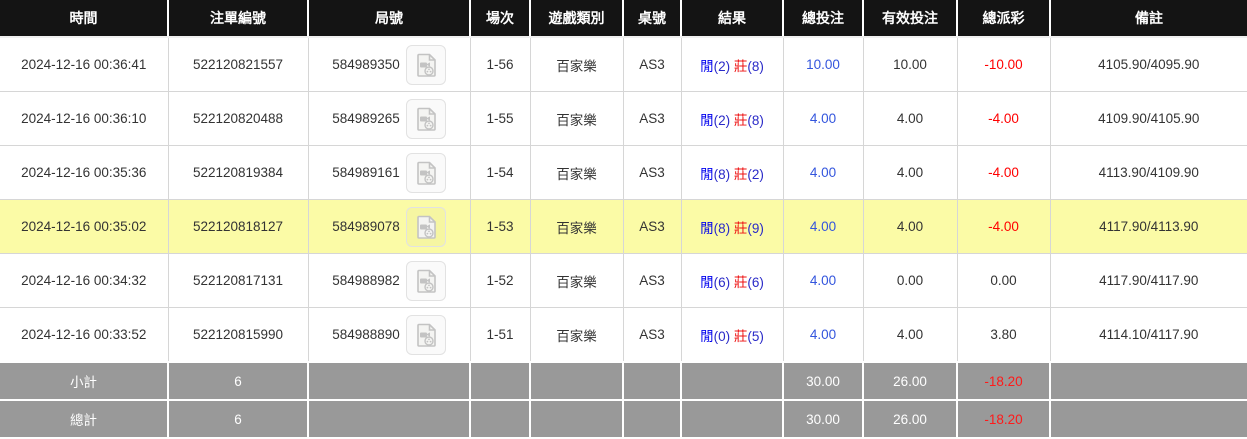  I want to click on cell-payout: 0.00, so click(1003, 280).